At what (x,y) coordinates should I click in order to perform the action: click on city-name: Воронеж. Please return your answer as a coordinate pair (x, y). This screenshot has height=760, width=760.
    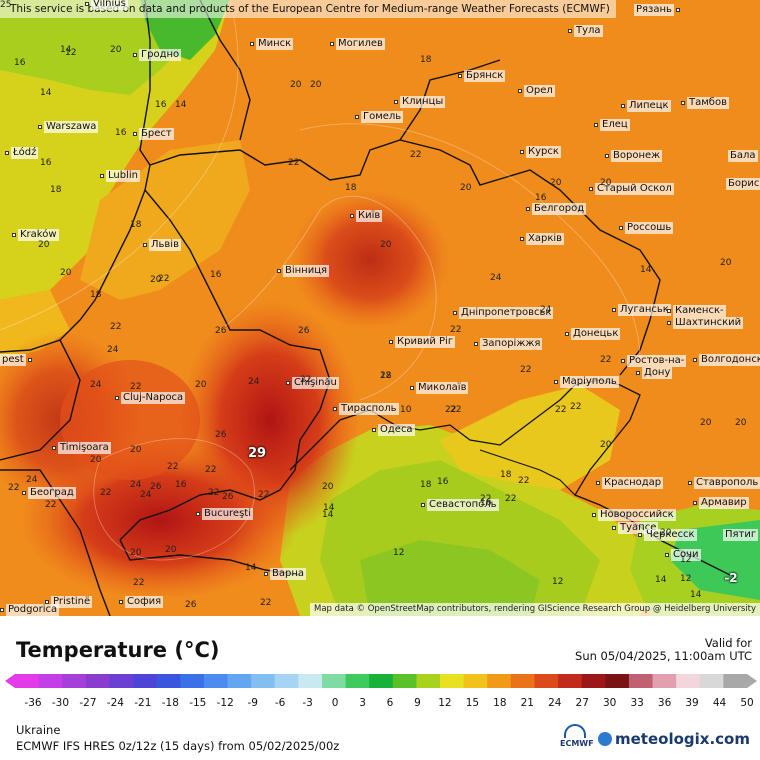
    Looking at the image, I should click on (637, 156).